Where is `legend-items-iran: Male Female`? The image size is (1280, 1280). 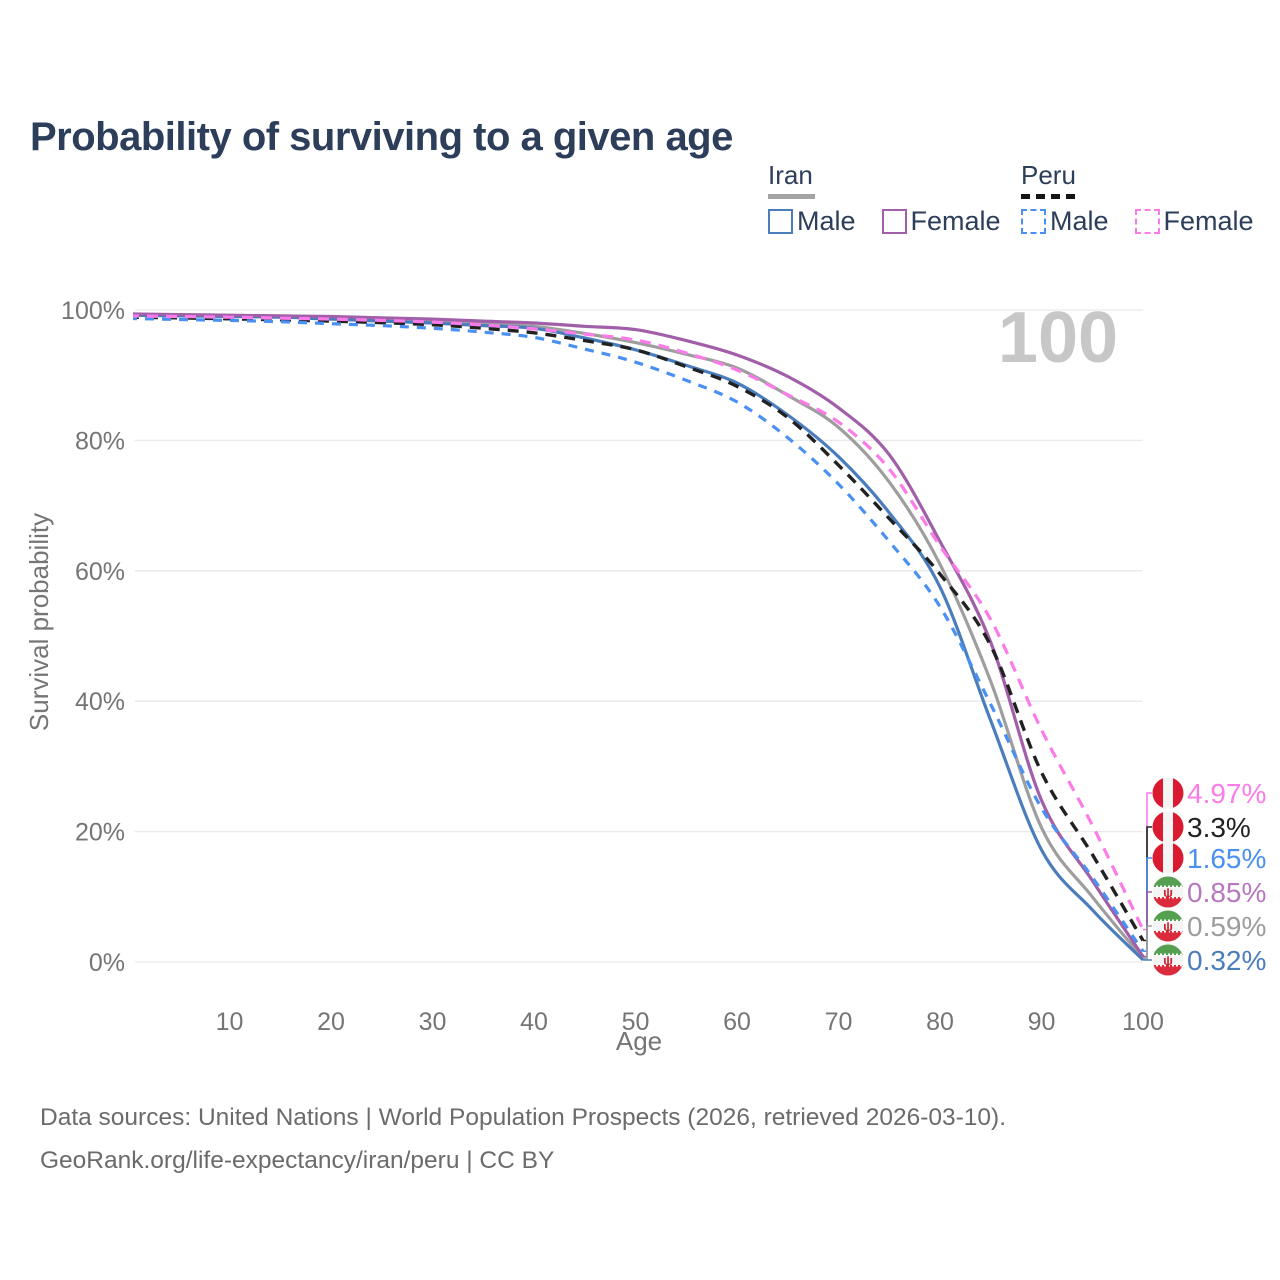 legend-items-iran: Male Female is located at coordinates (884, 221).